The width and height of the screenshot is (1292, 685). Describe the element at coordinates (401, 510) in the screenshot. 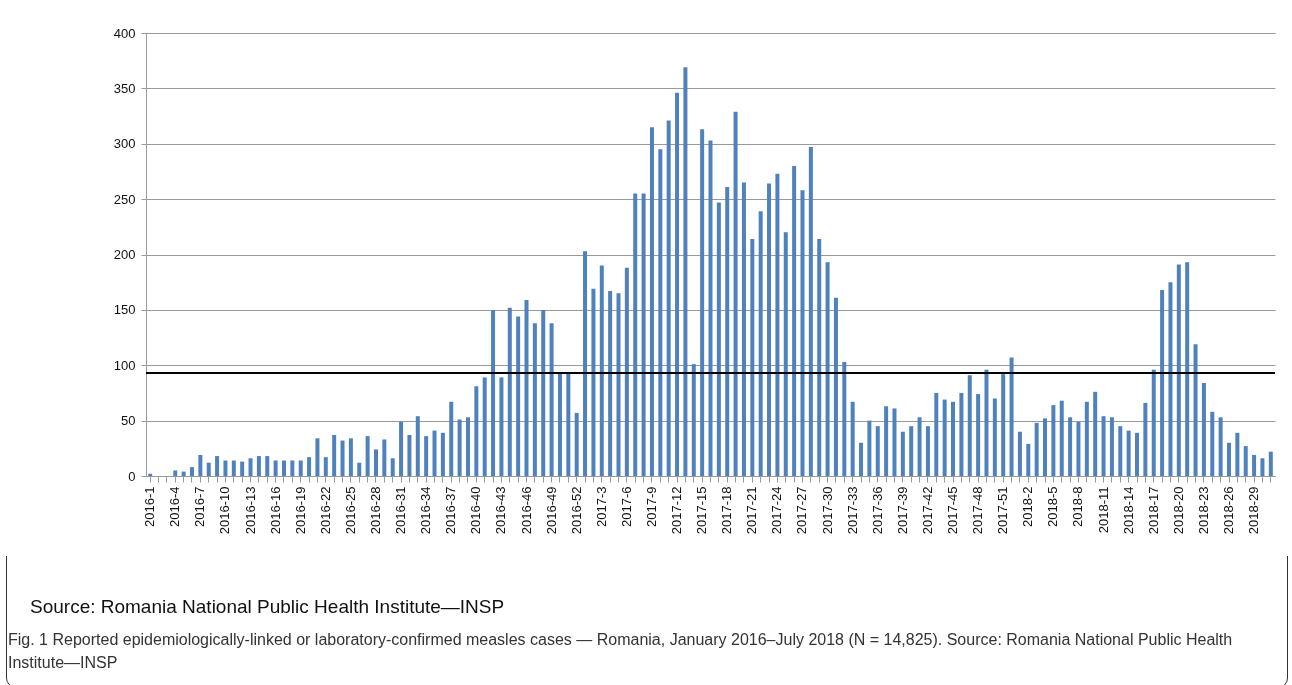

I see `x-tick-label: 2016-31` at that location.